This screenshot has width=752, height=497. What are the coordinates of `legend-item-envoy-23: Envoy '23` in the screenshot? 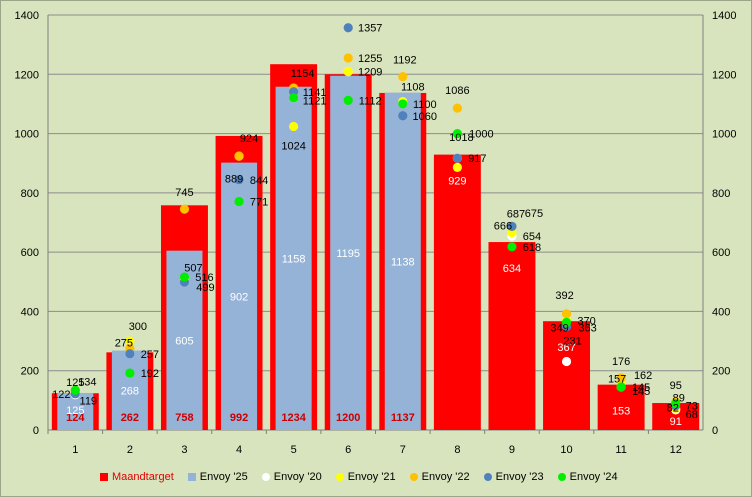 It's located at (513, 477).